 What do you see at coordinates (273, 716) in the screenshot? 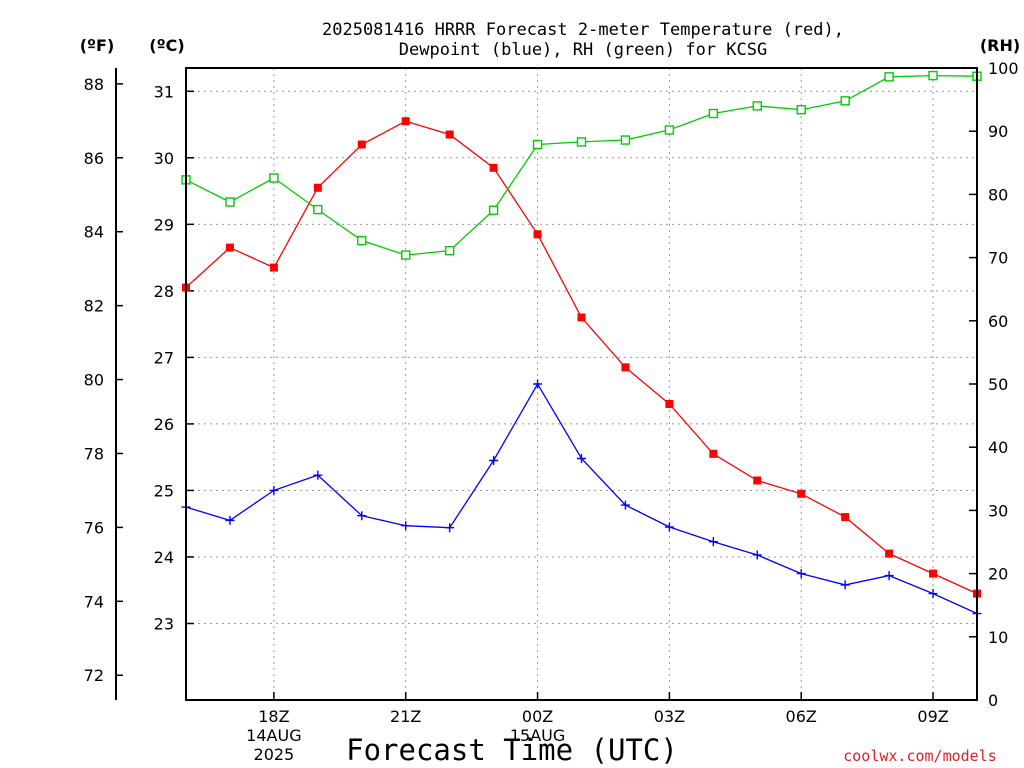
I see `time-tick-label: 18Z` at bounding box center [273, 716].